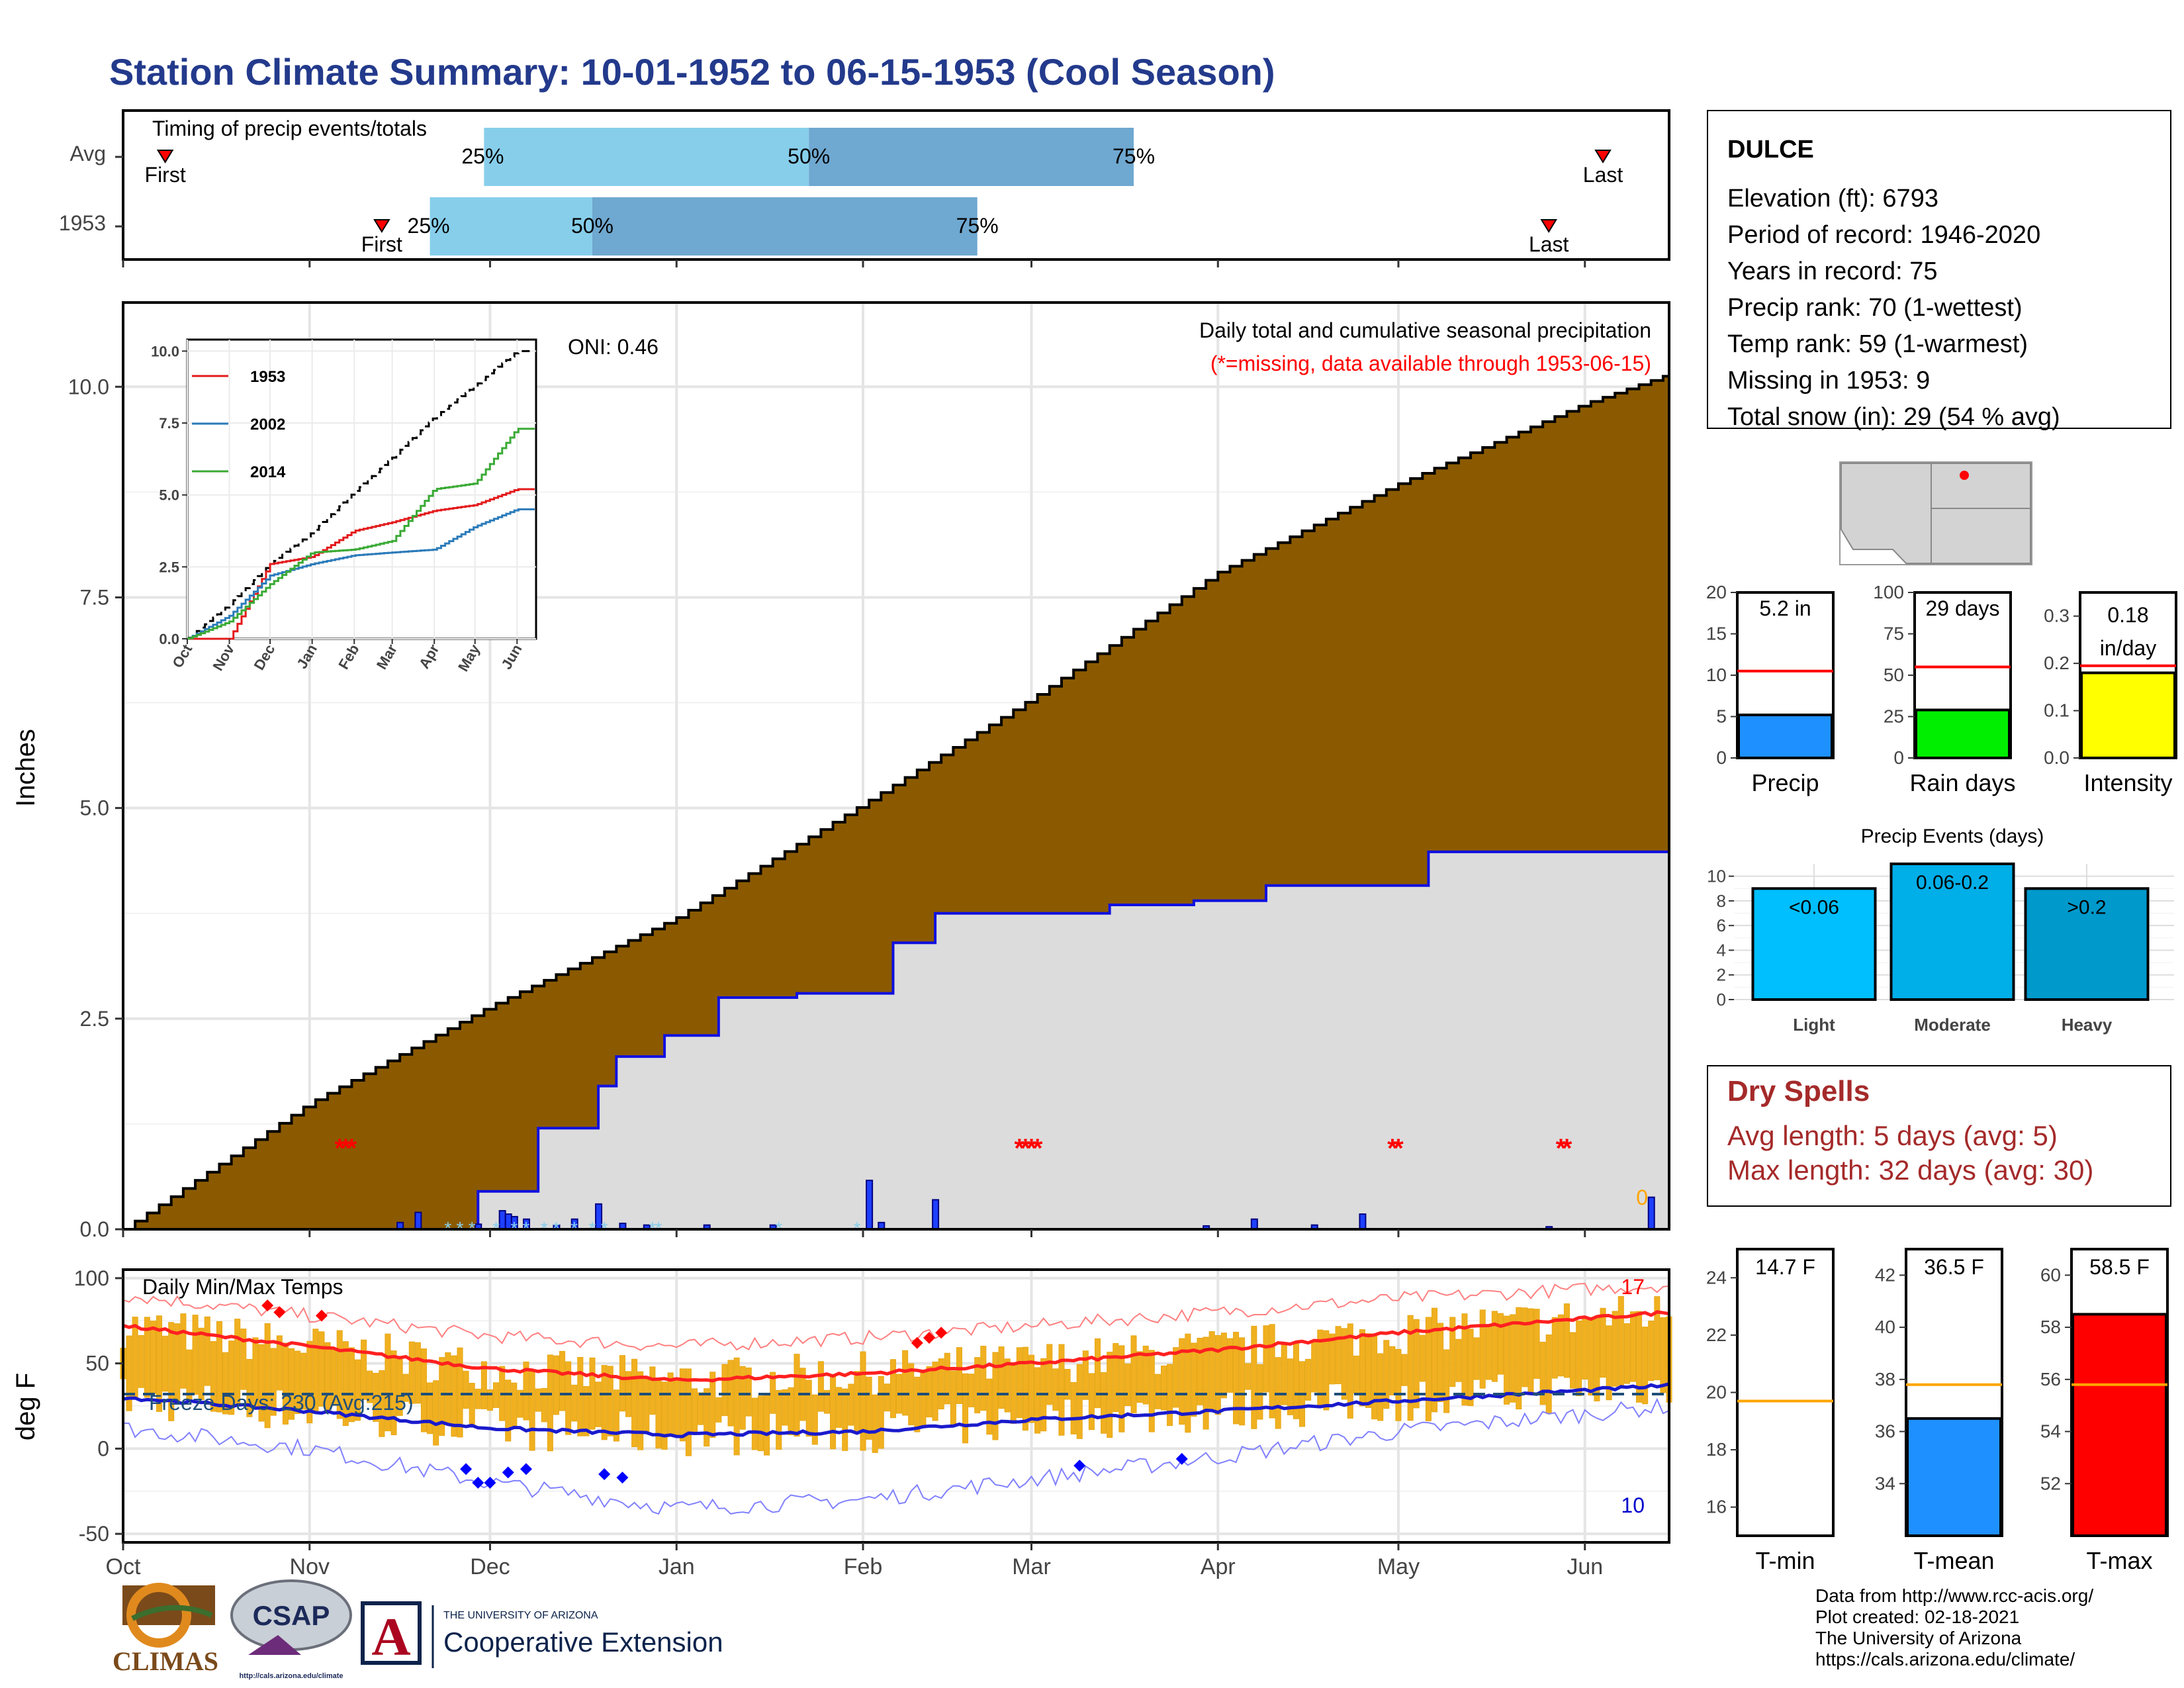  What do you see at coordinates (2050, 1327) in the screenshot?
I see `temp-summary-tick-label: 58` at bounding box center [2050, 1327].